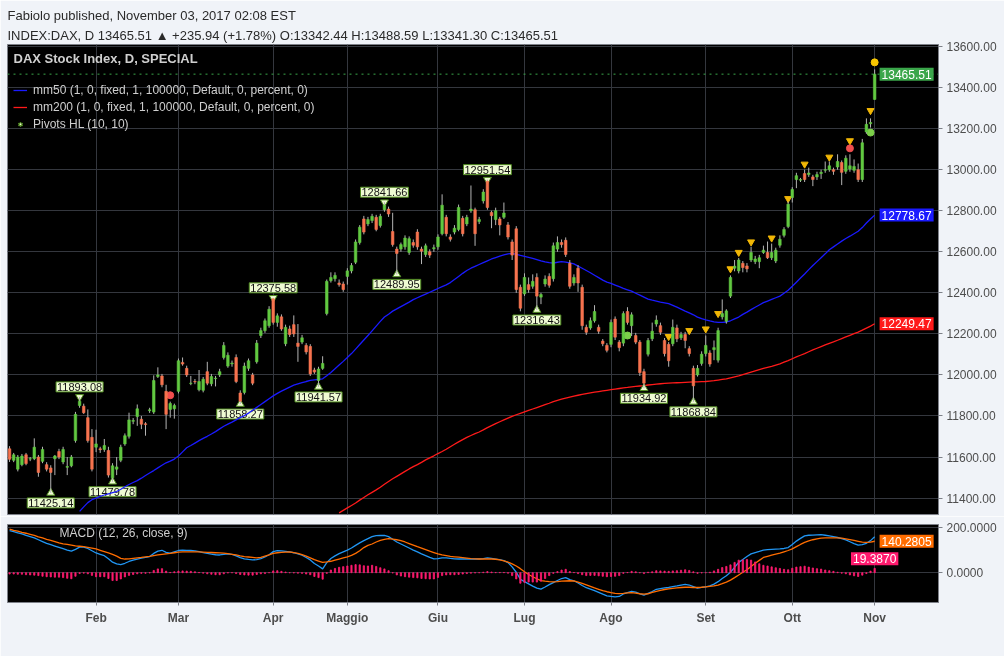 This screenshot has height=656, width=1004. I want to click on data-label: 12489.95, so click(396, 284).